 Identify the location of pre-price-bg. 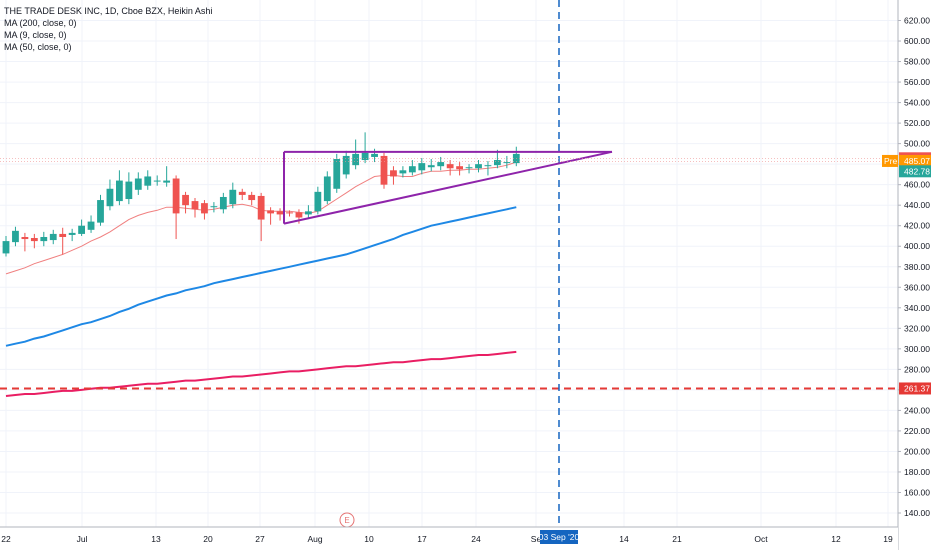
(915, 160).